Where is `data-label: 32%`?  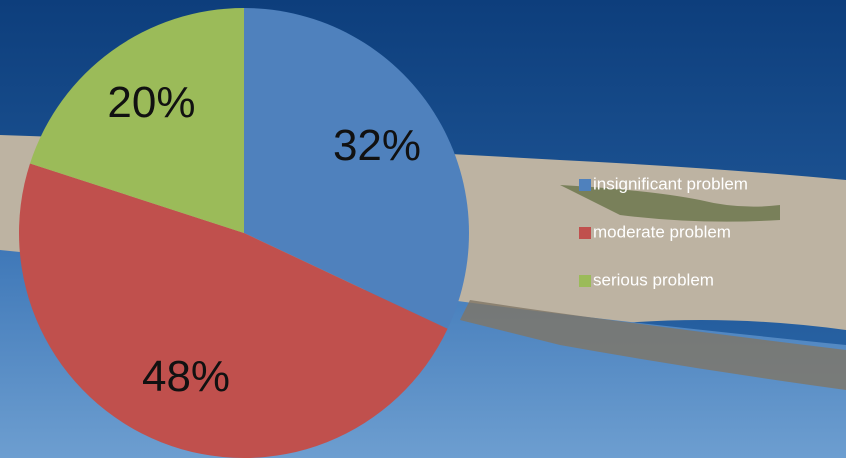 data-label: 32% is located at coordinates (377, 145).